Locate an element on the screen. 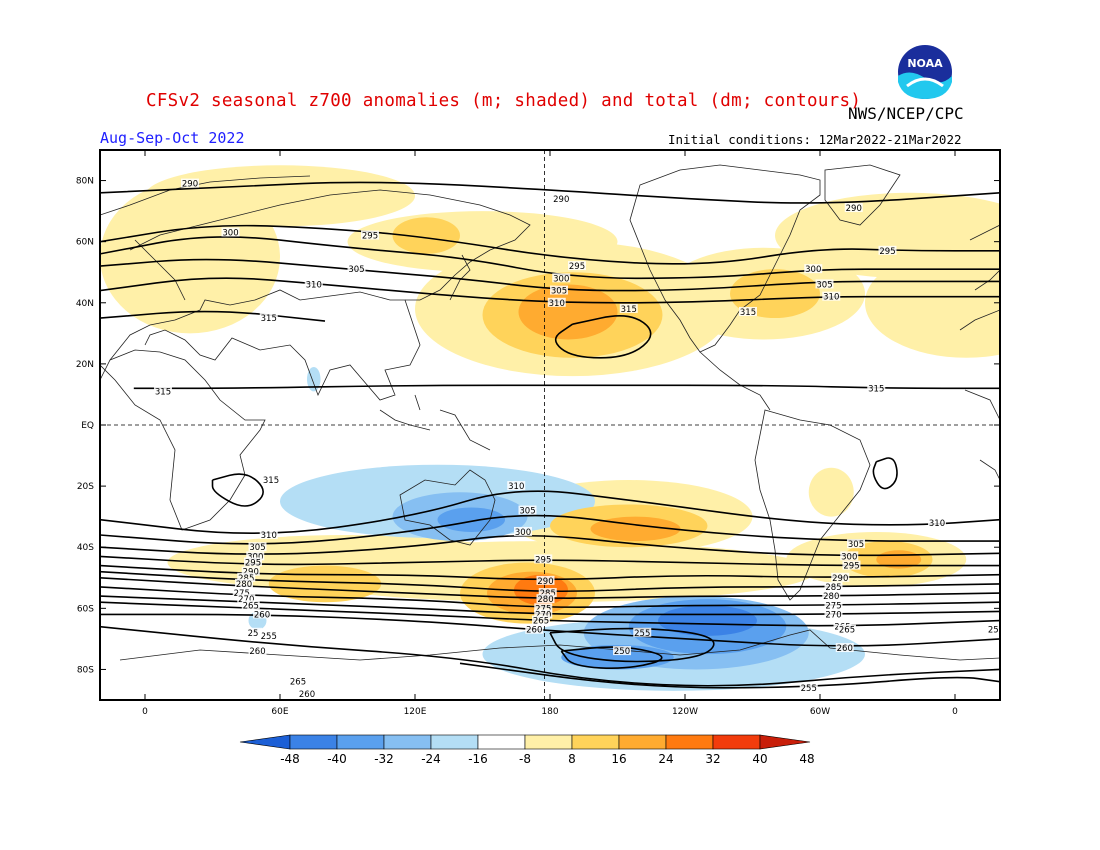  colorbar-label: 8 is located at coordinates (572, 759).